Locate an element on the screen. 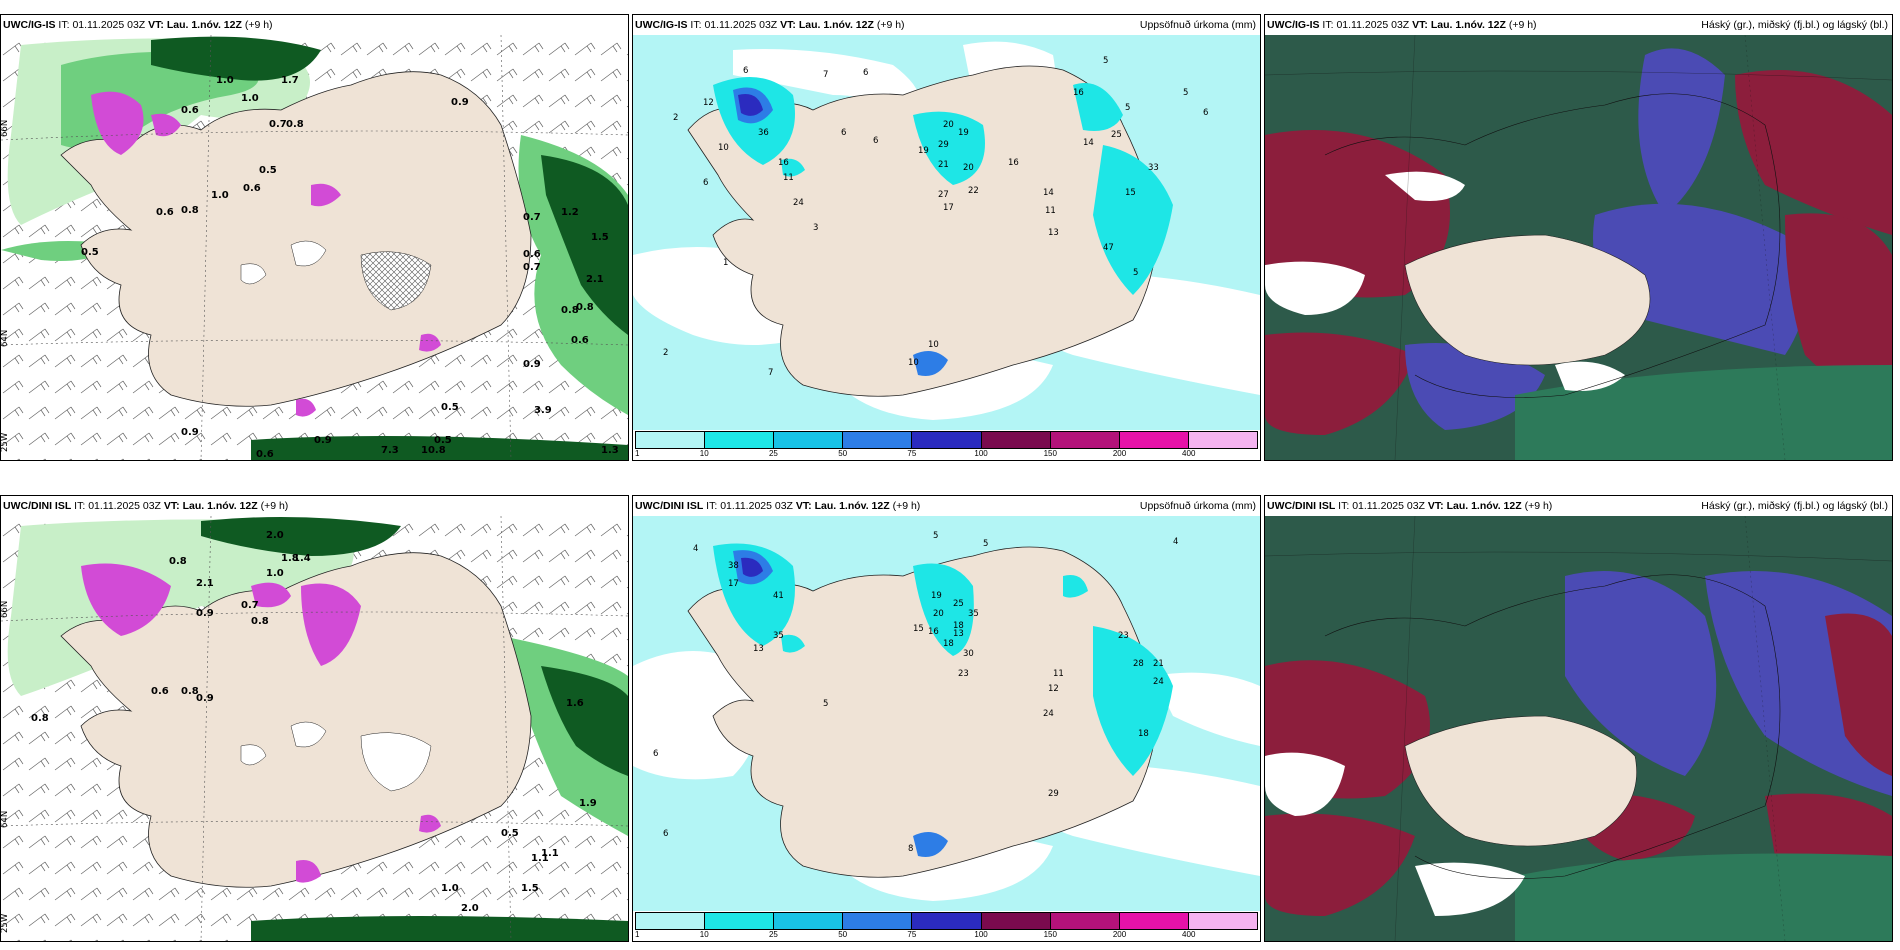 The width and height of the screenshot is (1900, 950). value-label: 10.8 is located at coordinates (433, 450).